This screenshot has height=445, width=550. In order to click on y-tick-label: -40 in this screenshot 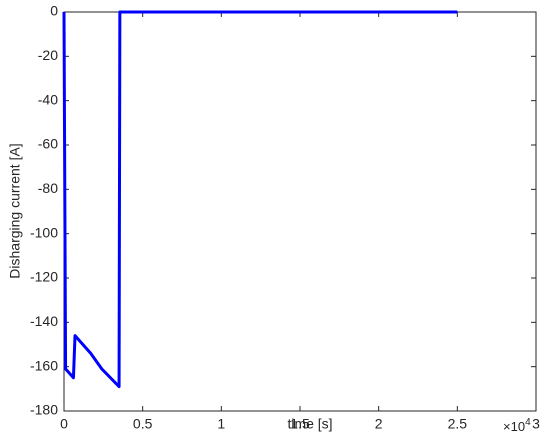, I will do `click(48, 99)`.